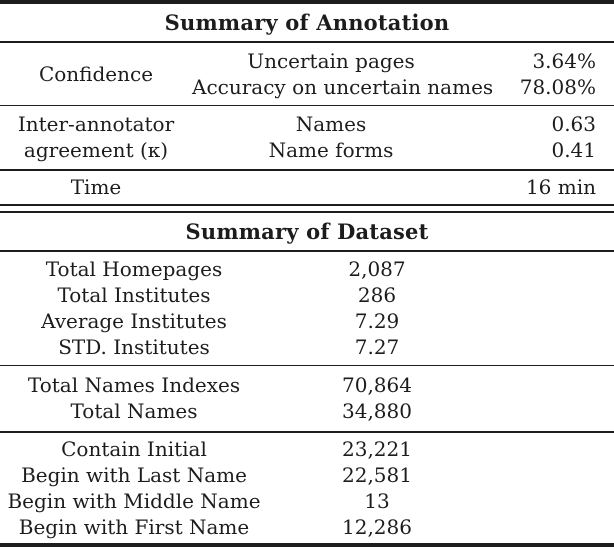  I want to click on stat-label: Total Homepages, so click(134, 268).